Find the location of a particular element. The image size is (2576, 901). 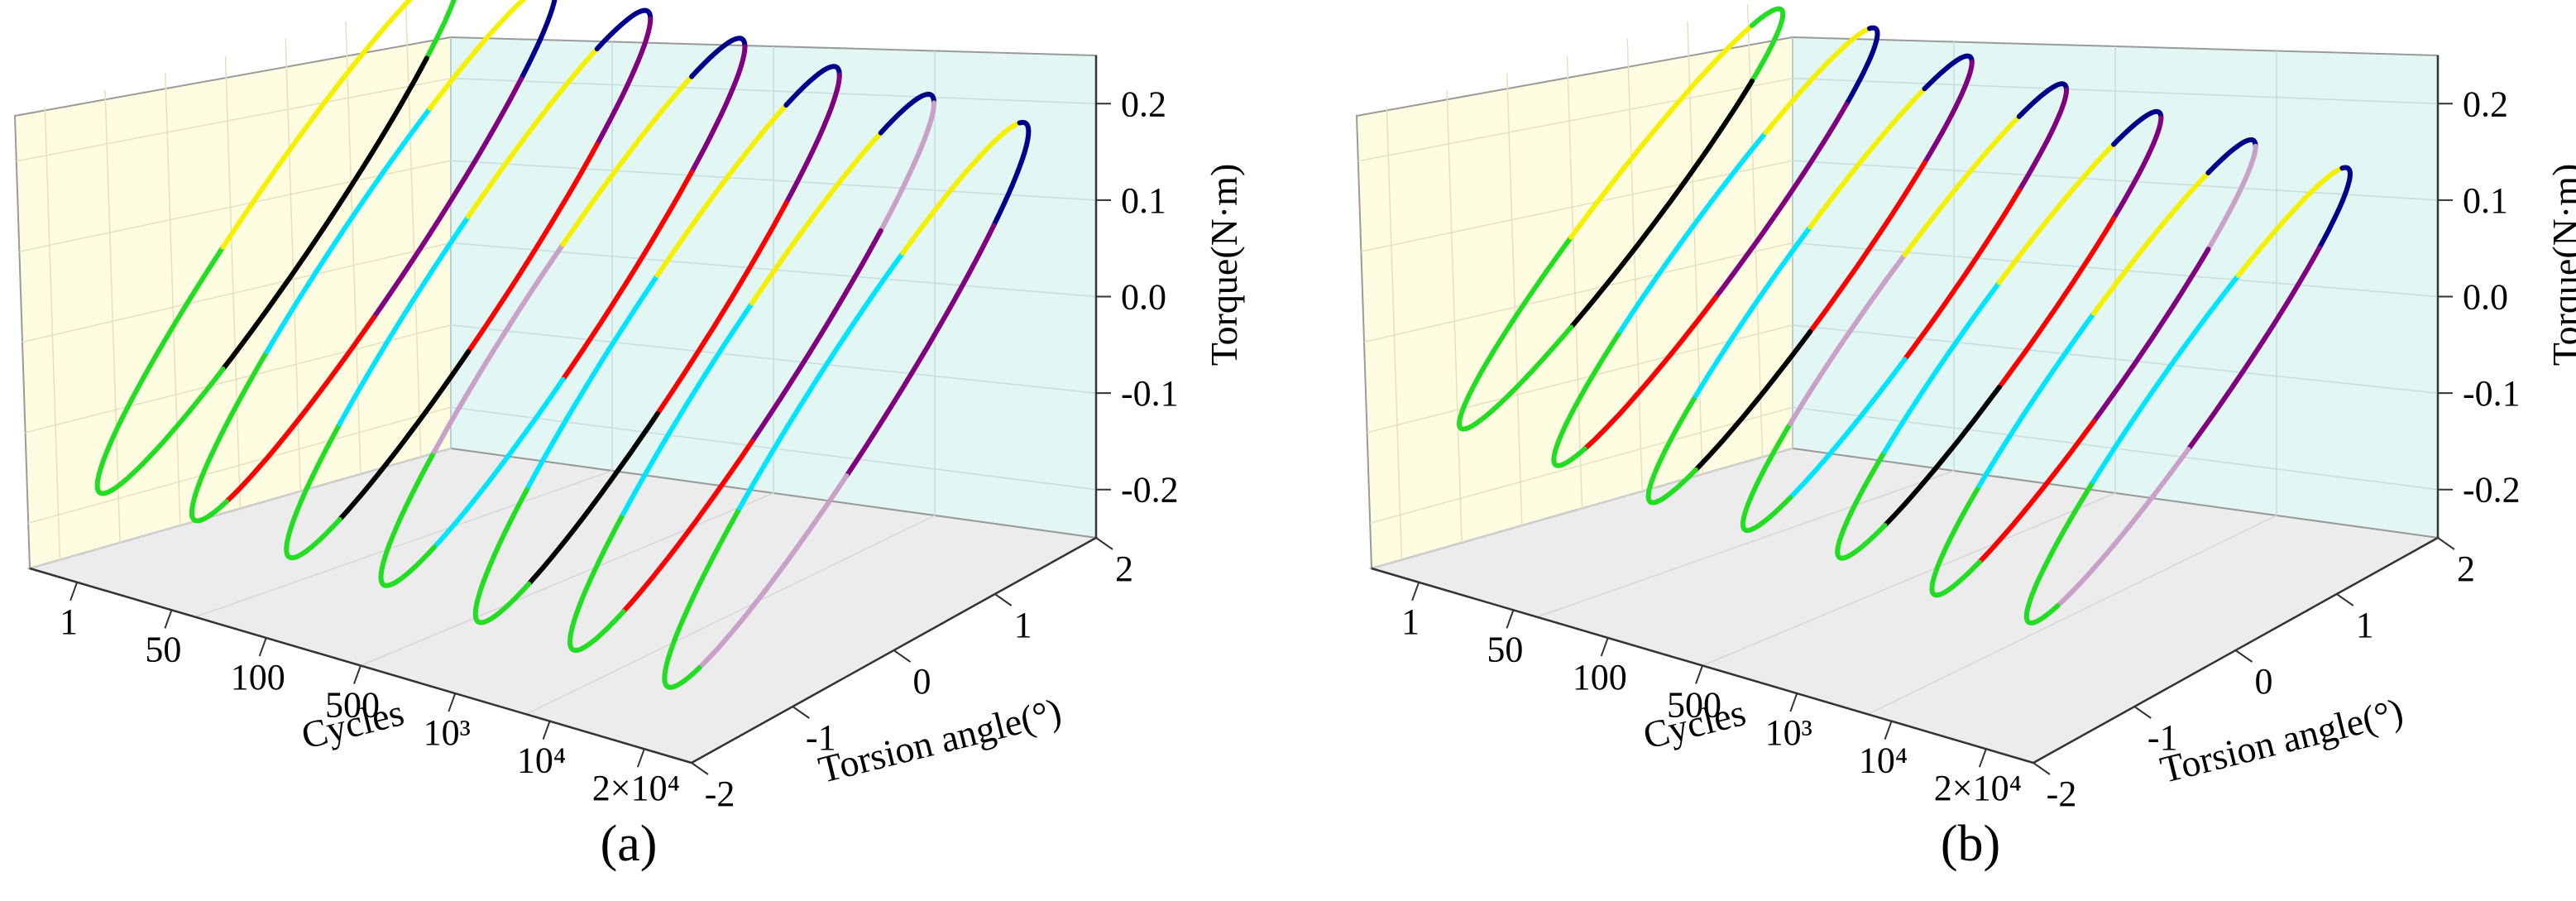

torsion-axis-title: Torsion angle(°) is located at coordinates (2282, 740).